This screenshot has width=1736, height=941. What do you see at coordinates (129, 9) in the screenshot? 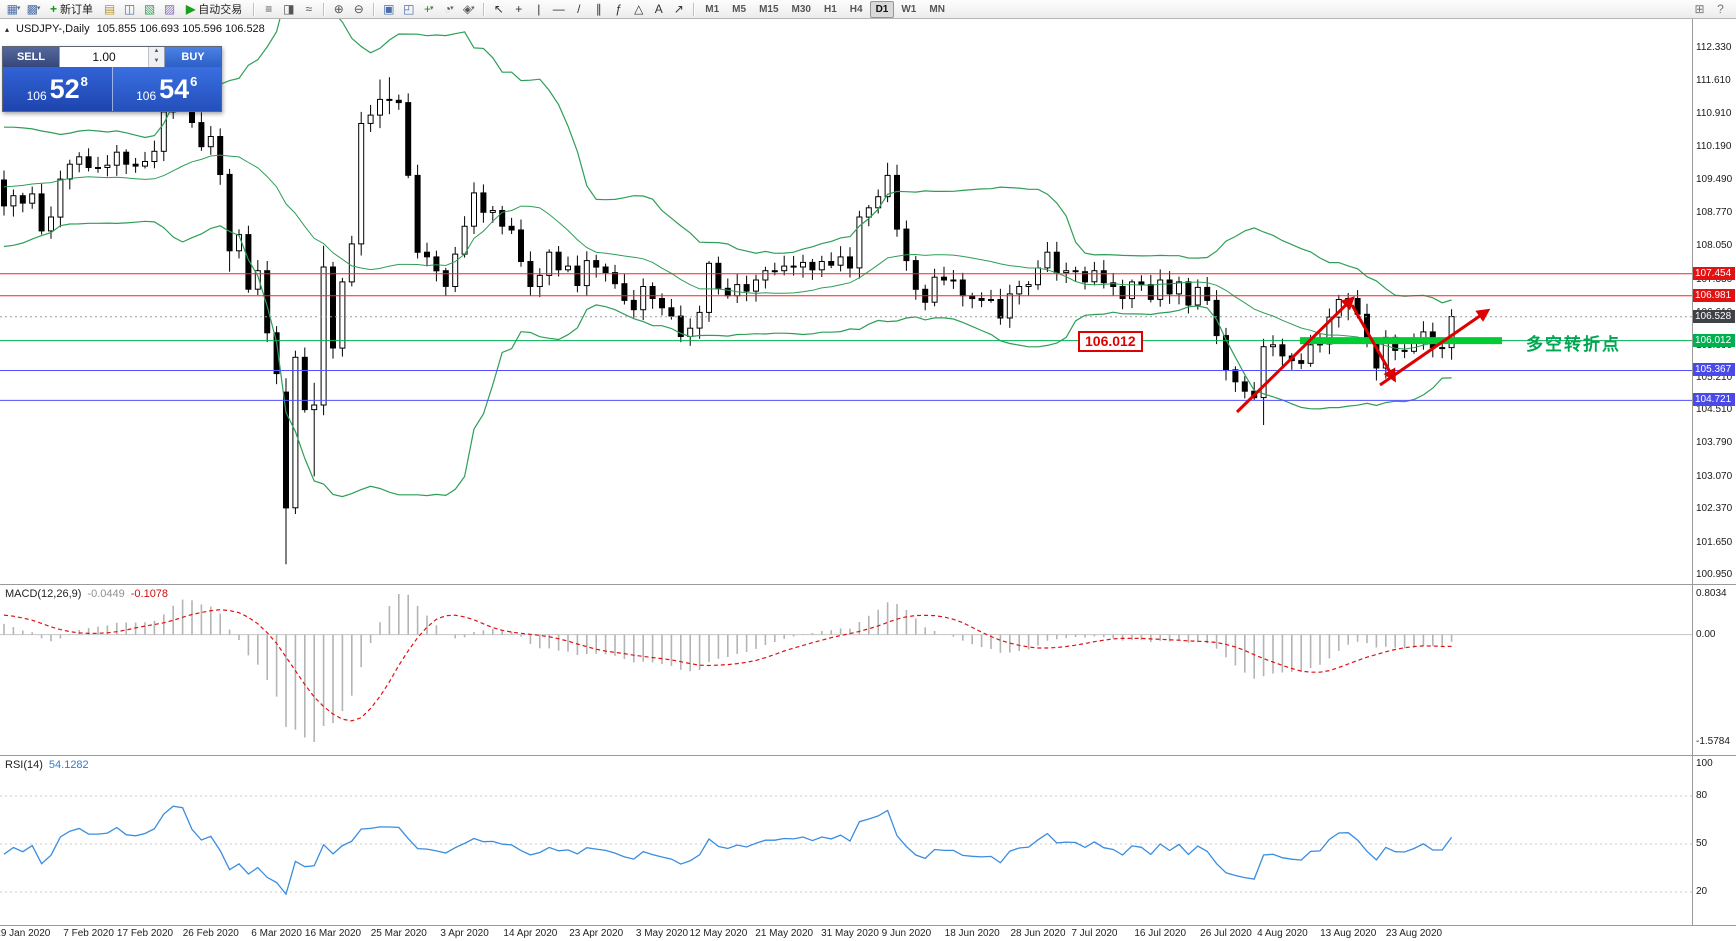
I see `data-window-icon: ◫` at bounding box center [129, 9].